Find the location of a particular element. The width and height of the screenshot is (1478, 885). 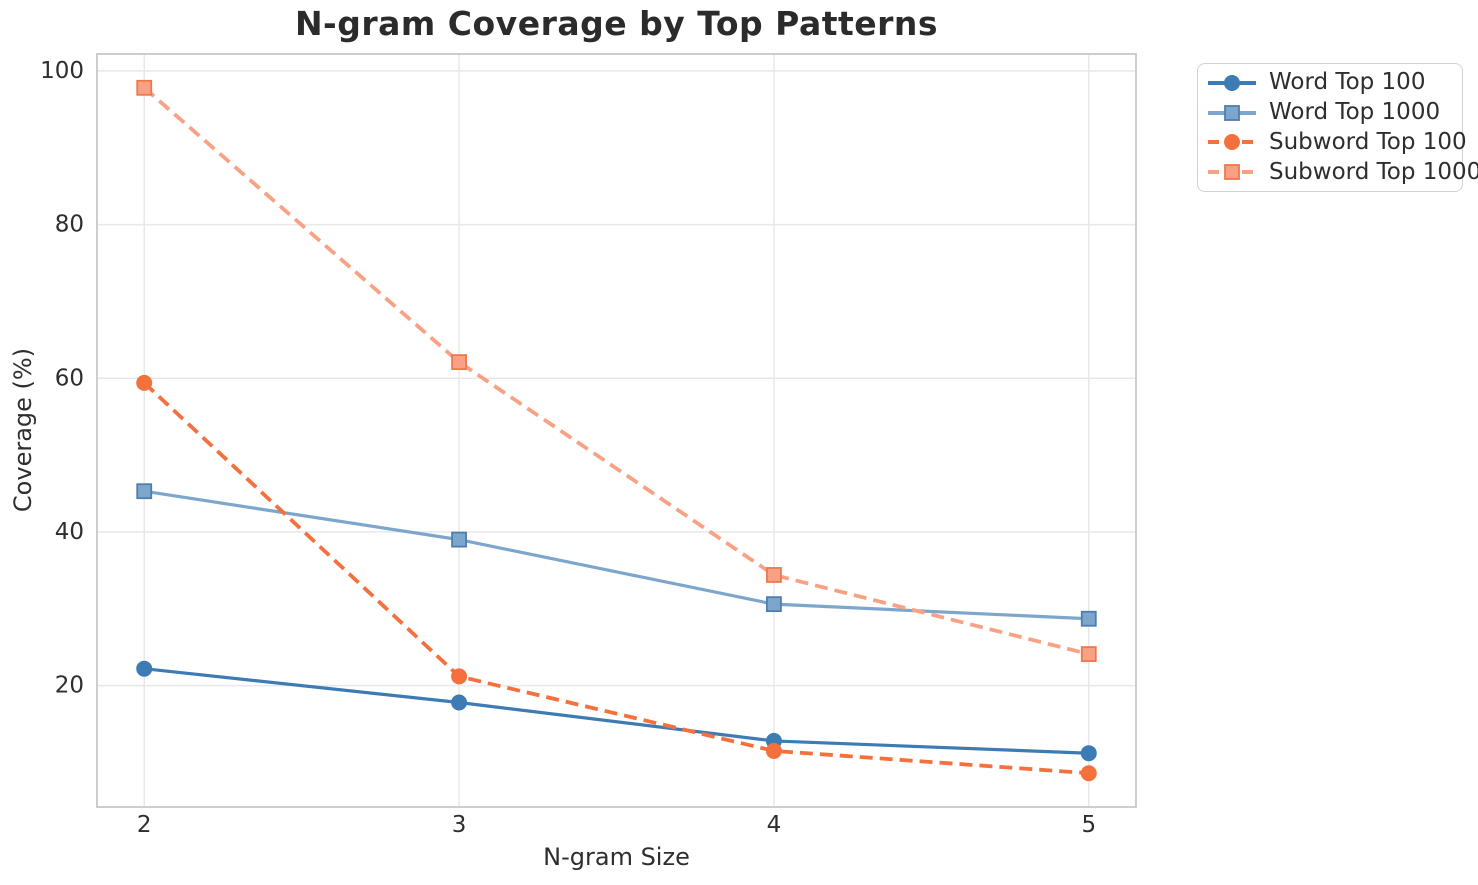

y-tick-label: 40 is located at coordinates (69, 532).